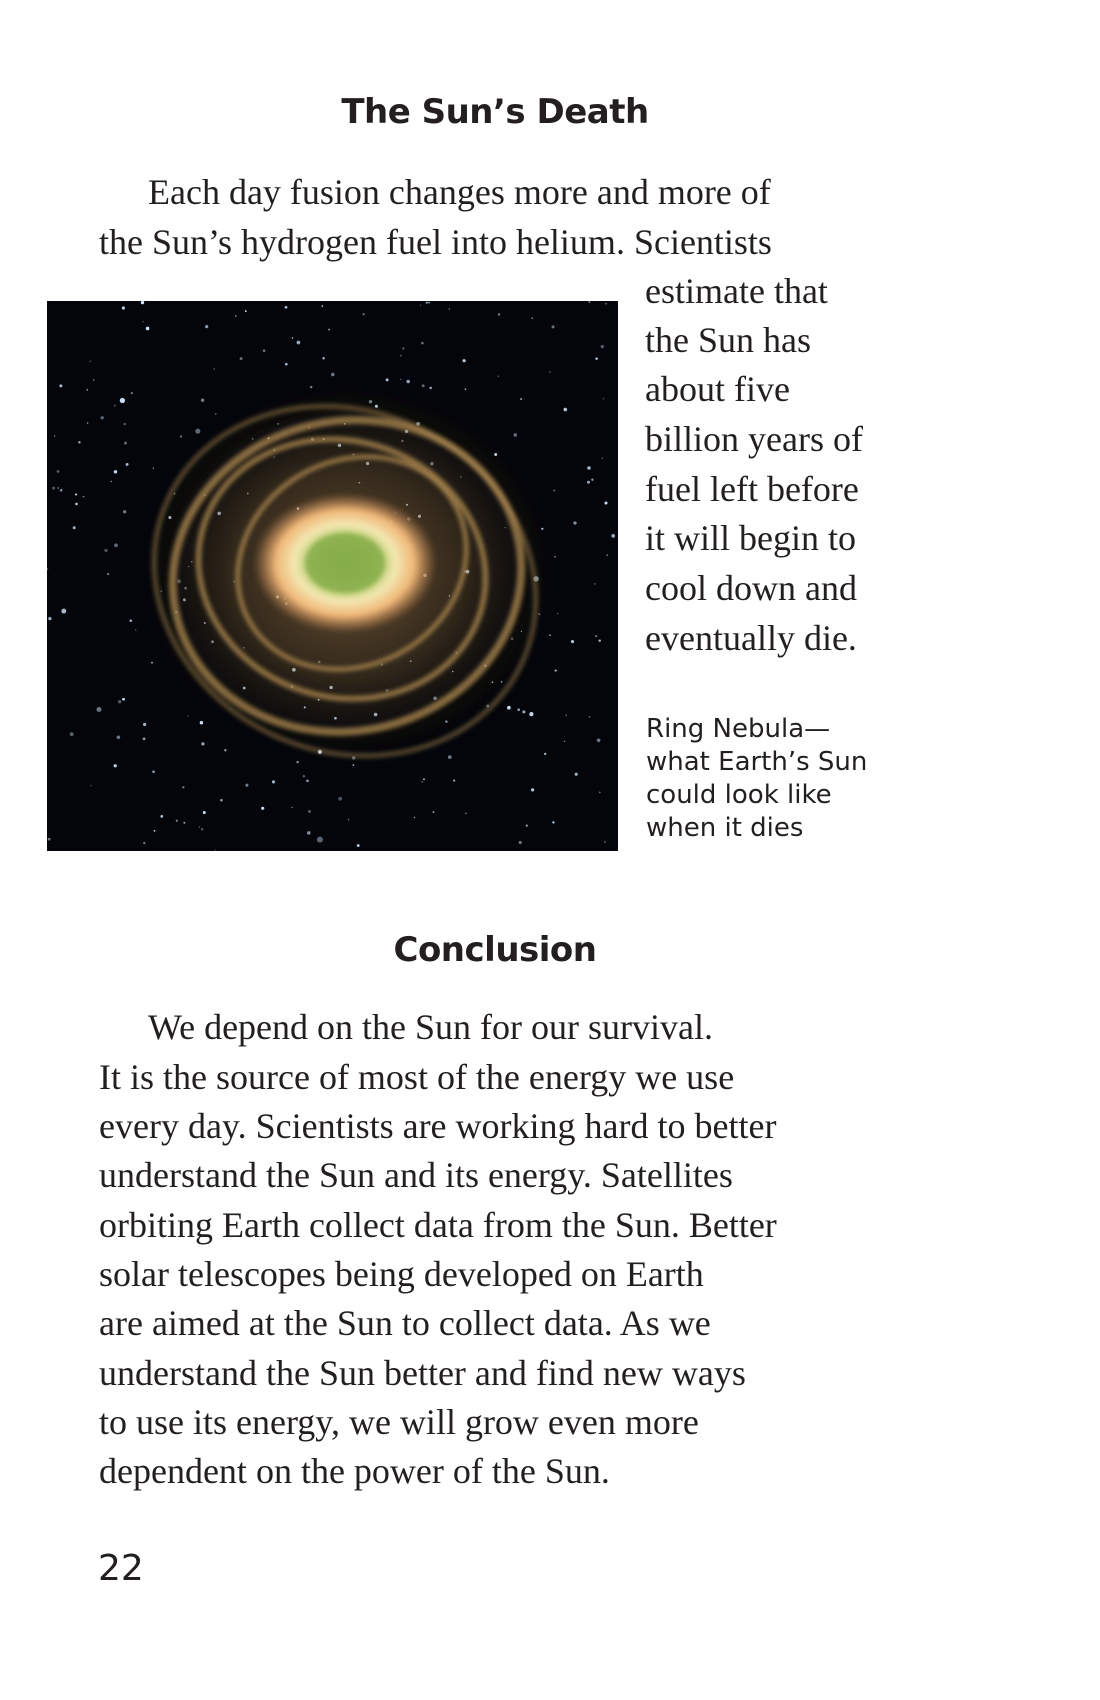 This screenshot has height=1700, width=1100. Describe the element at coordinates (752, 489) in the screenshot. I see `body-text-line: fuel left before` at that location.